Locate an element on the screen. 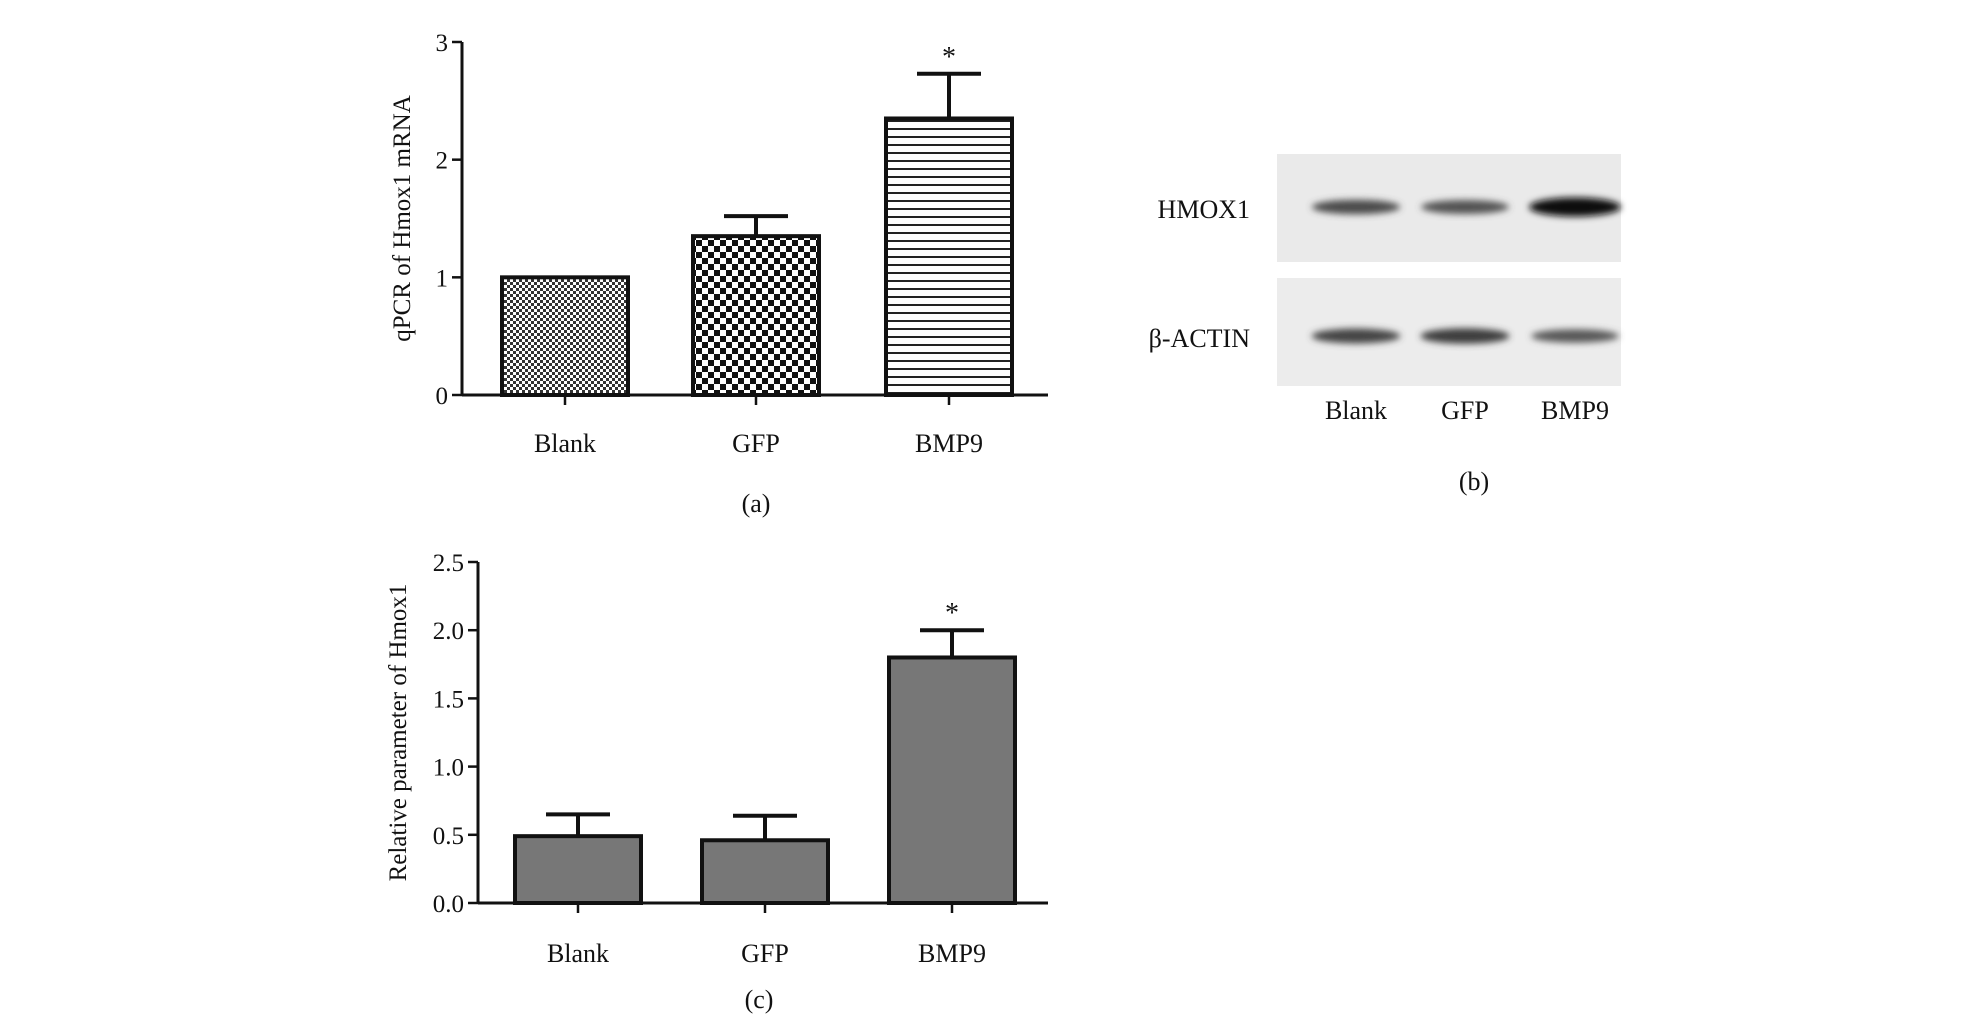  blot-lane-label-bmp9: BMP9 is located at coordinates (1575, 410).